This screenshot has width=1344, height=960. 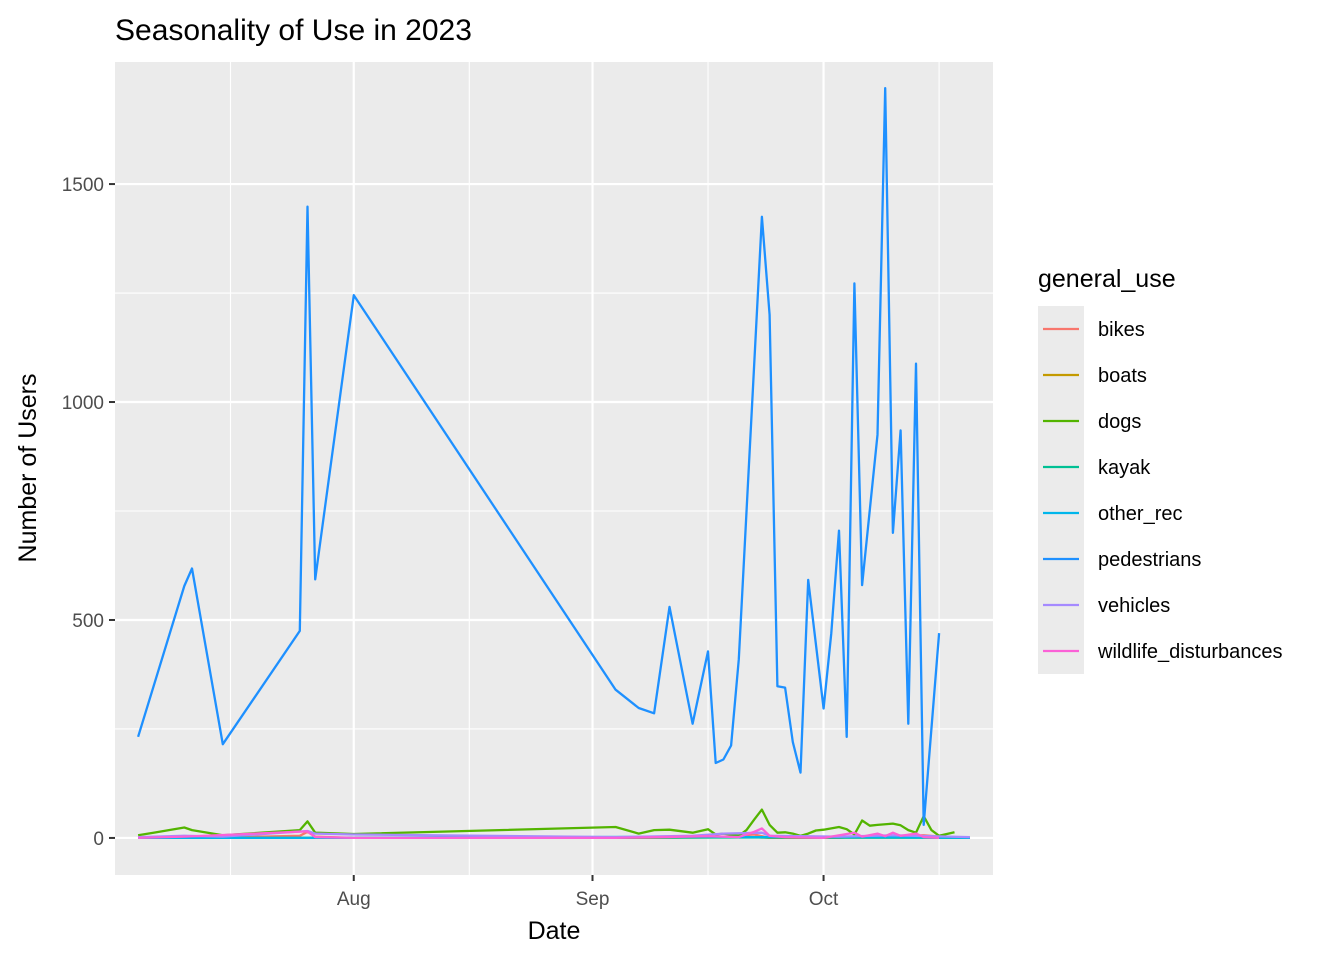 I want to click on legend-label-pedestrians: pedestrians, so click(x=1149, y=560).